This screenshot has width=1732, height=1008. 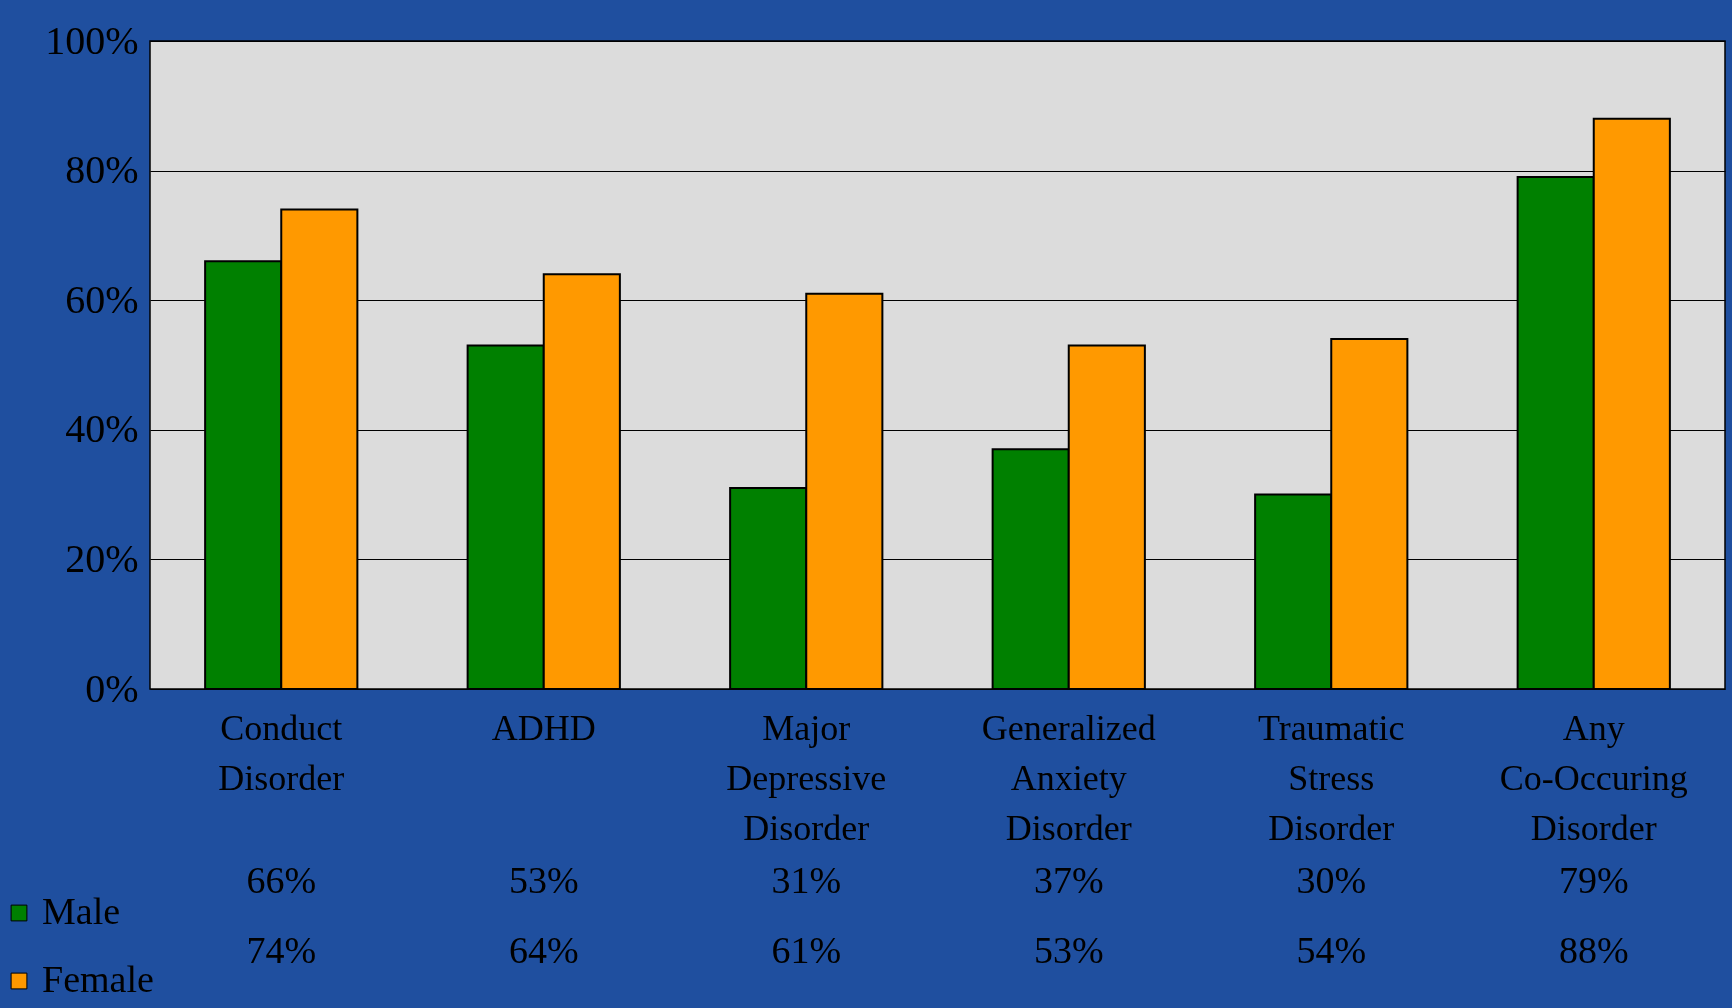 What do you see at coordinates (1068, 880) in the screenshot?
I see `data-label: 37%` at bounding box center [1068, 880].